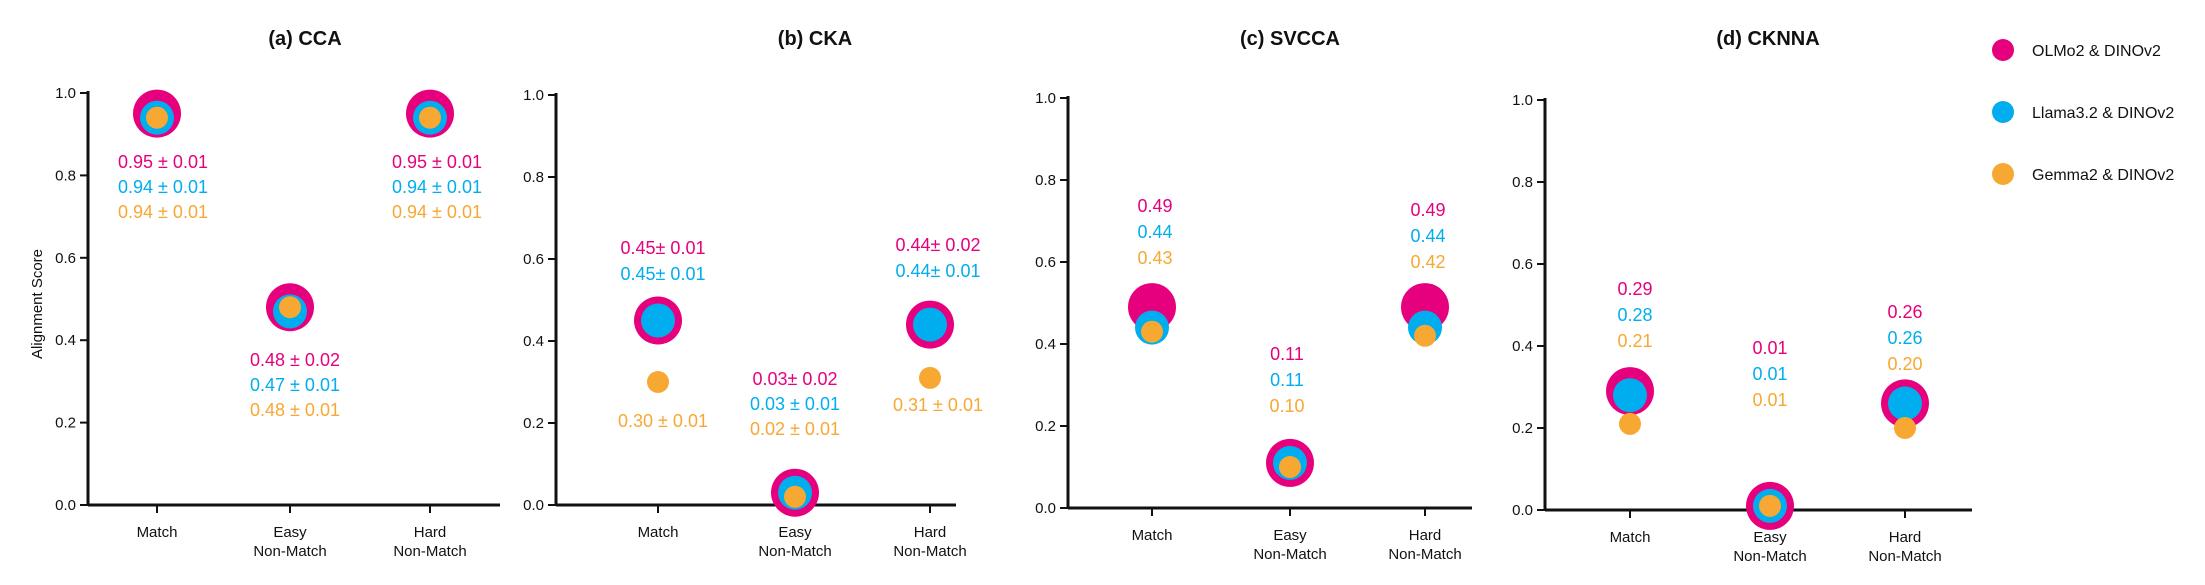  Describe the element at coordinates (2103, 175) in the screenshot. I see `legend-label: Gemma2 & DINOv2` at that location.